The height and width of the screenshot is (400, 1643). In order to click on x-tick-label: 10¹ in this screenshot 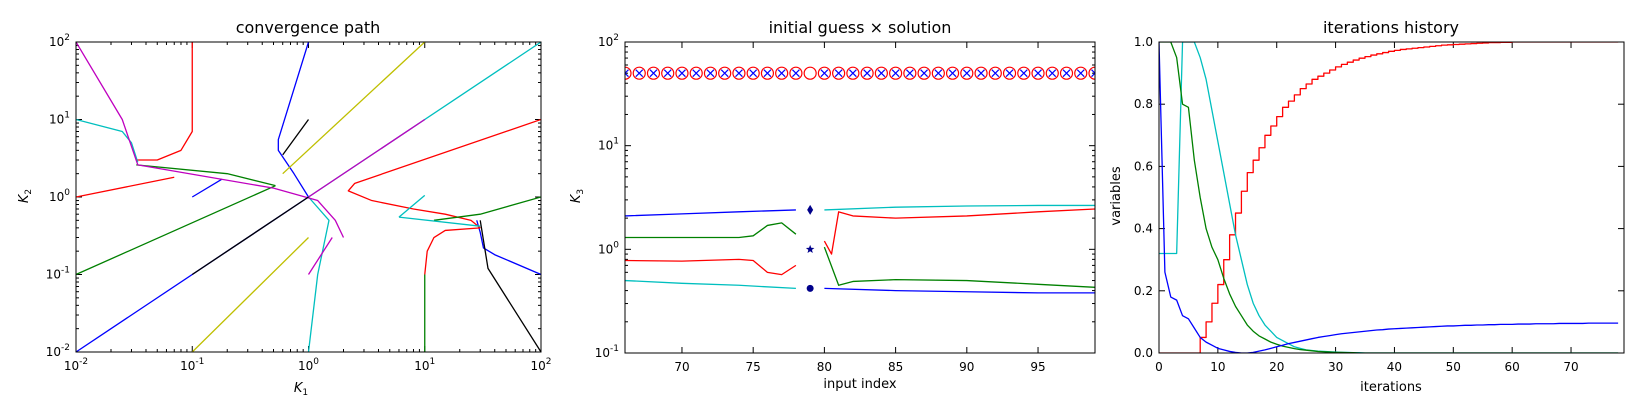, I will do `click(424, 365)`.